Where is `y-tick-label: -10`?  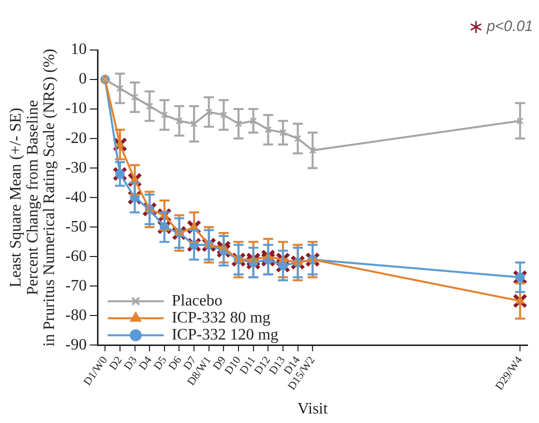
y-tick-label: -10 is located at coordinates (76, 109).